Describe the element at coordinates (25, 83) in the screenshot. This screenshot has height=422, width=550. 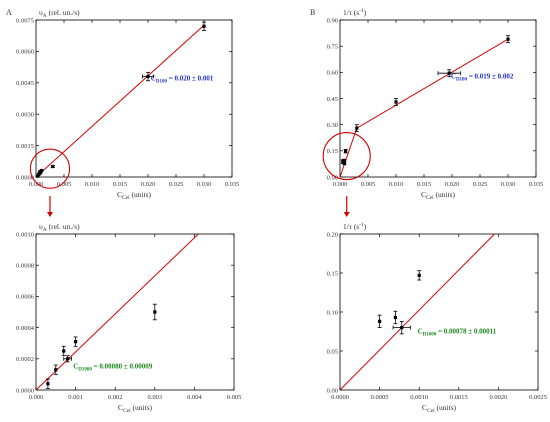
I see `y-tick-label: 0.0045` at that location.